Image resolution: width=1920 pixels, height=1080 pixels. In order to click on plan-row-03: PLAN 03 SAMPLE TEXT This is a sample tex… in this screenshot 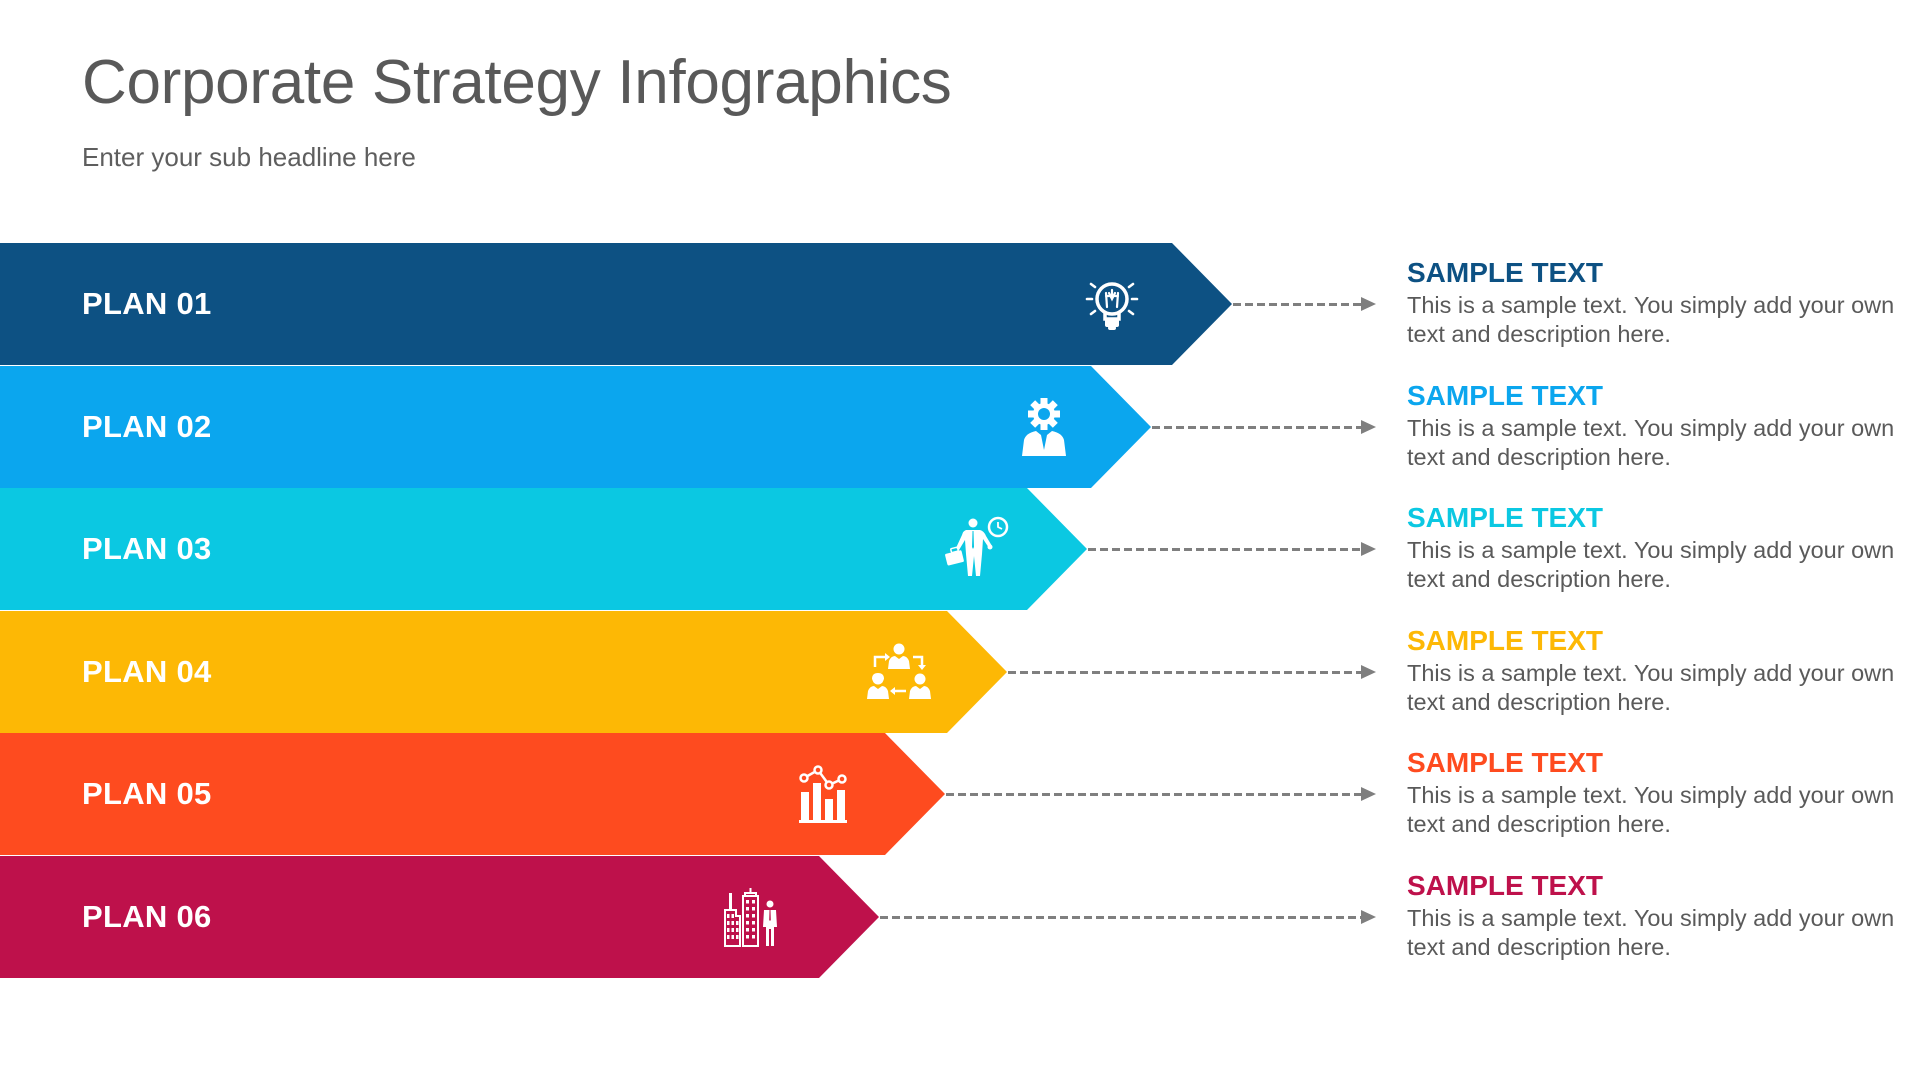, I will do `click(960, 549)`.